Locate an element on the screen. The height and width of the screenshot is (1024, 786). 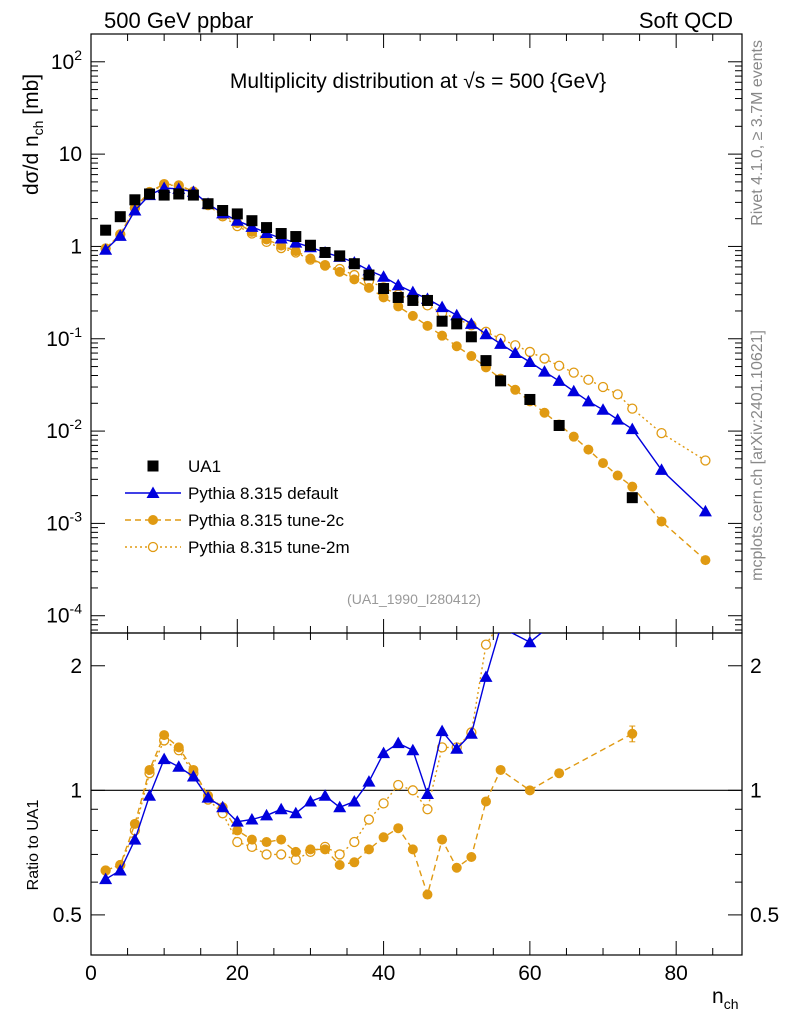
legend-label-pythia-8-315-tune-2c: Pythia 8.315 tune-2c is located at coordinates (266, 520).